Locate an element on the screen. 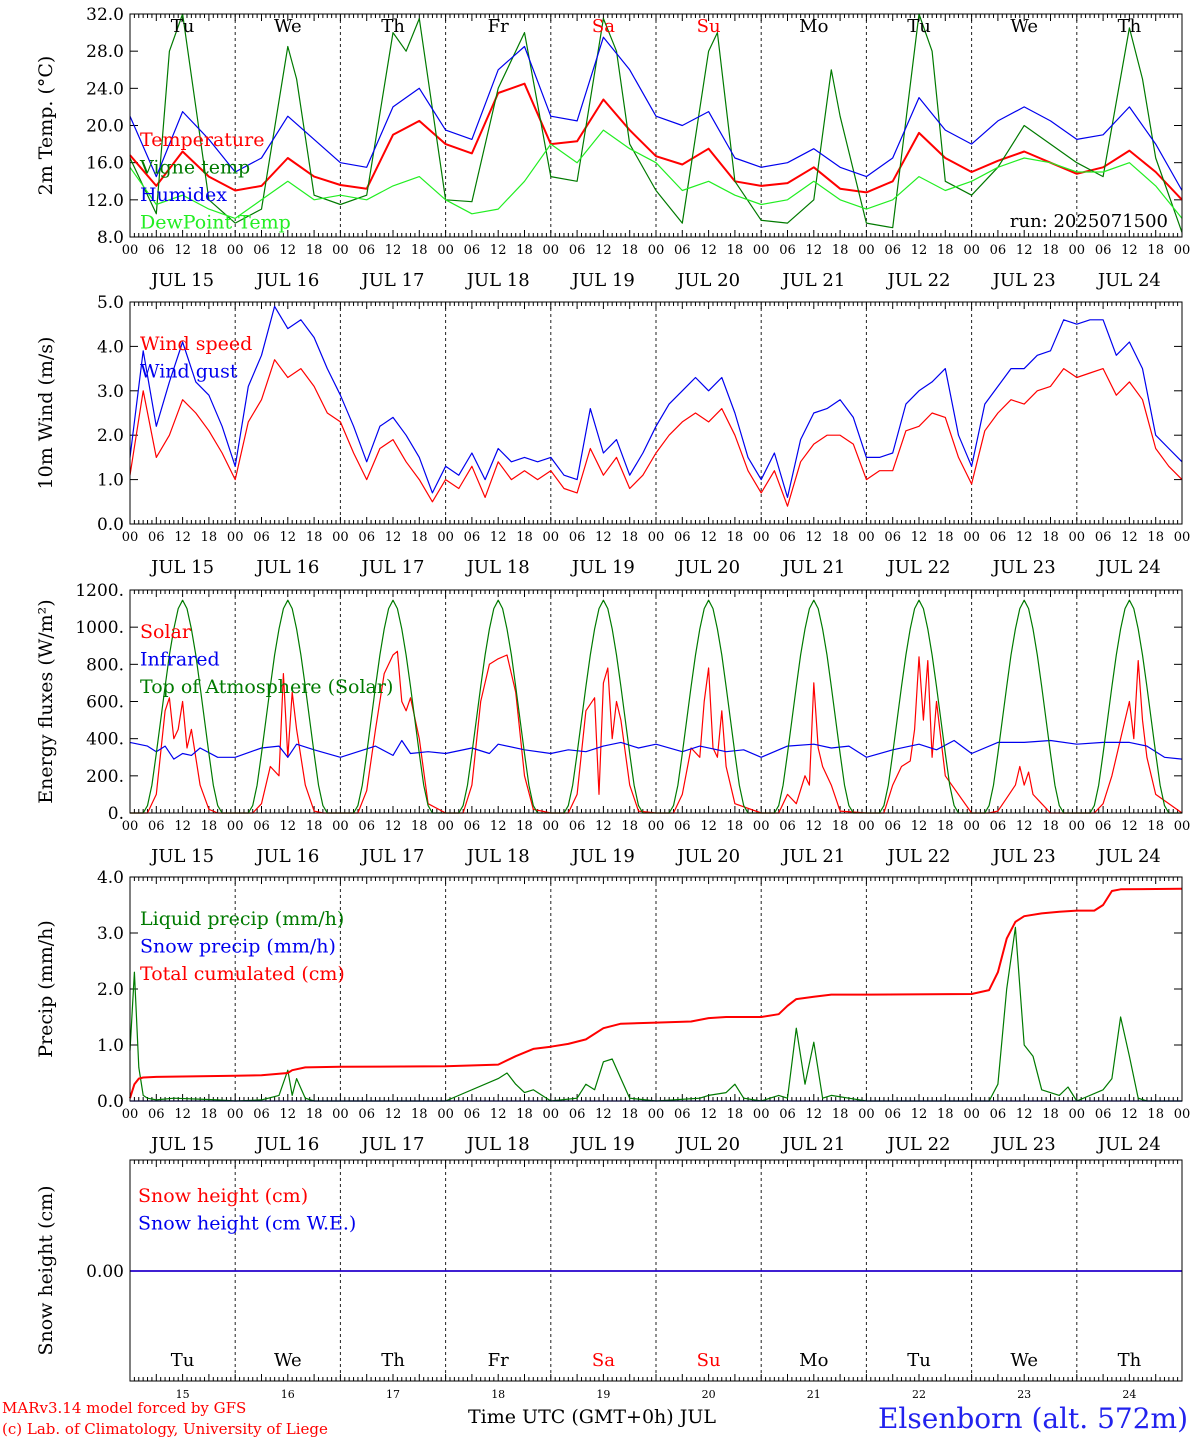 Image resolution: width=1194 pixels, height=1440 pixels. legend-entry: Snow precip (mm/h) is located at coordinates (238, 947).